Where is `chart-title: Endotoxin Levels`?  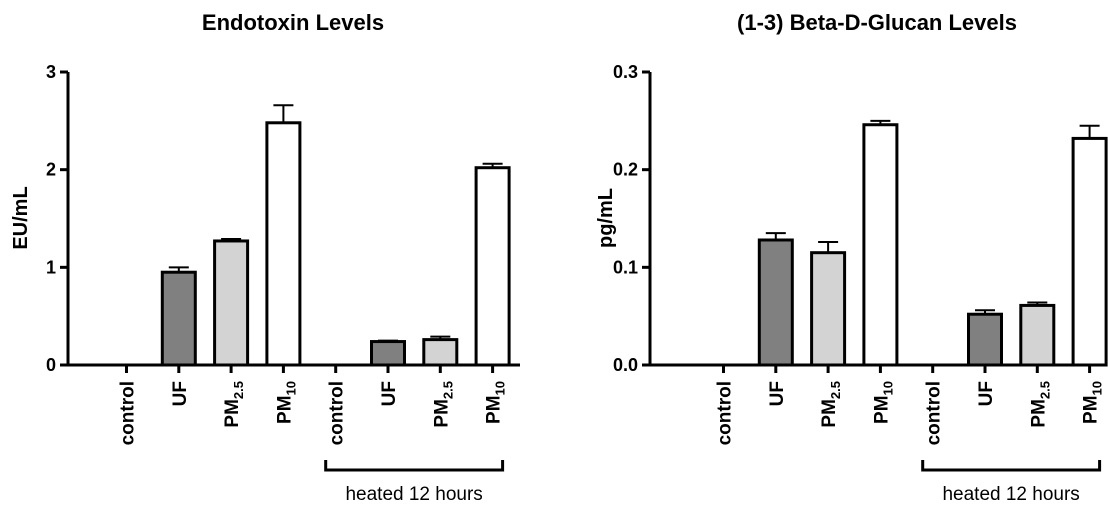
chart-title: Endotoxin Levels is located at coordinates (293, 22).